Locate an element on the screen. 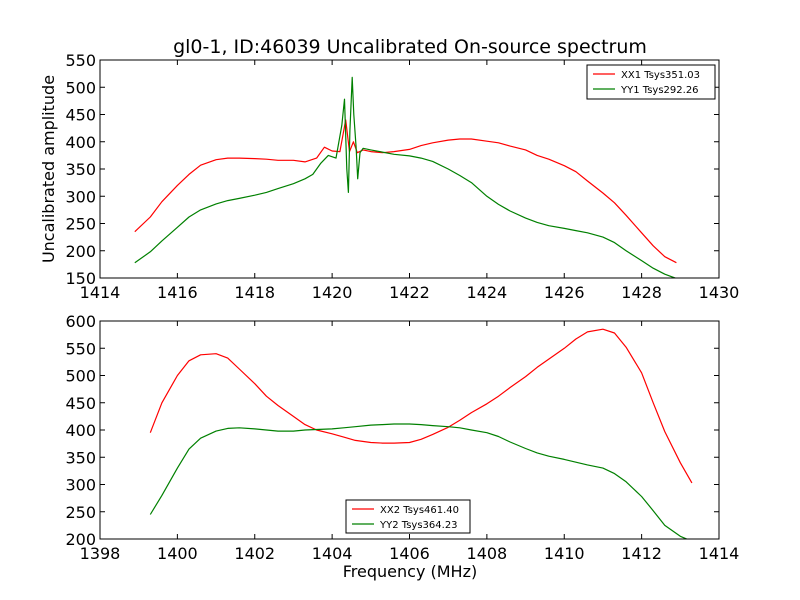 The width and height of the screenshot is (800, 600). chart2-y-tick-label: 350 is located at coordinates (80, 457).